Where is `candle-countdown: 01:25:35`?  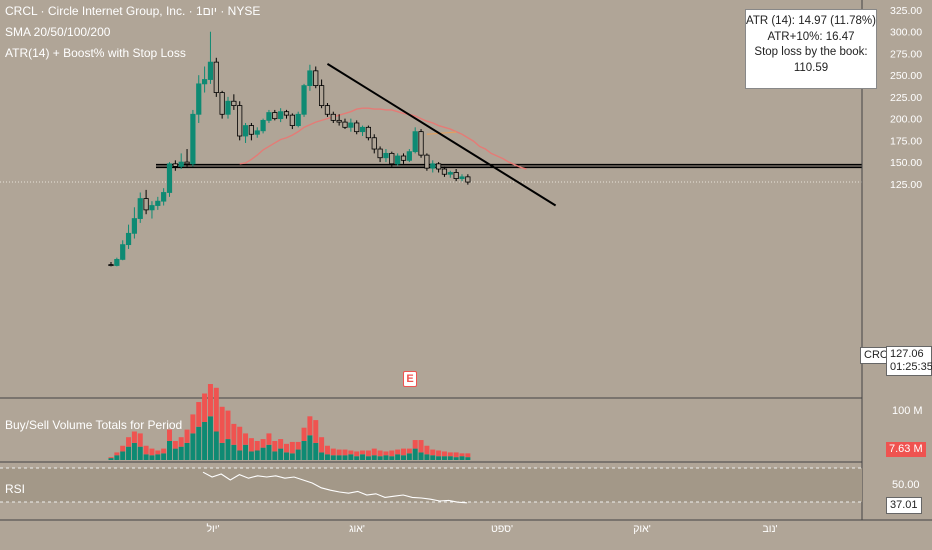 candle-countdown: 01:25:35 is located at coordinates (911, 367).